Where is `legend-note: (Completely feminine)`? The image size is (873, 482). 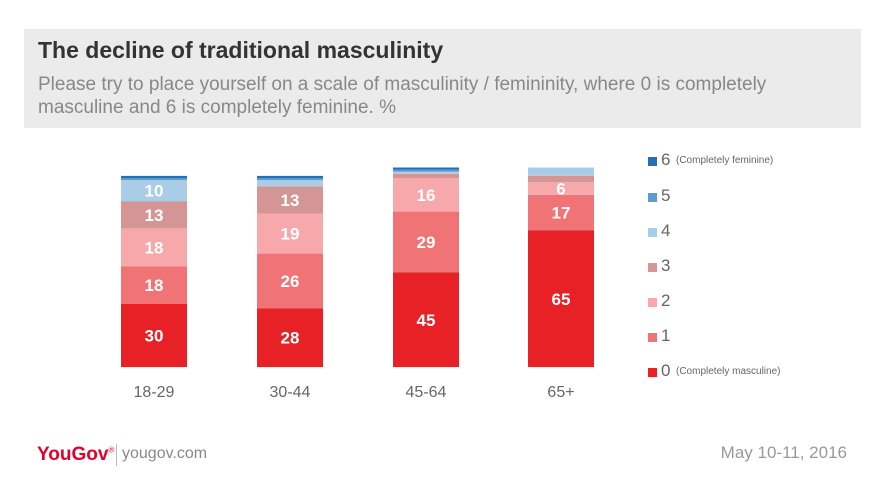
legend-note: (Completely feminine) is located at coordinates (725, 160).